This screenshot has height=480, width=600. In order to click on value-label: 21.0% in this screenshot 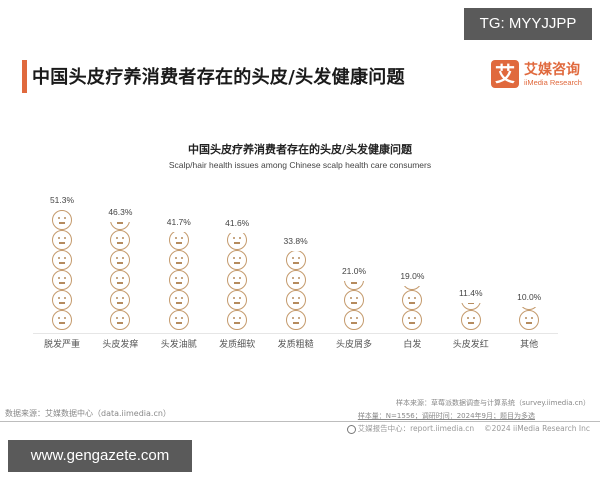, I will do `click(354, 271)`.